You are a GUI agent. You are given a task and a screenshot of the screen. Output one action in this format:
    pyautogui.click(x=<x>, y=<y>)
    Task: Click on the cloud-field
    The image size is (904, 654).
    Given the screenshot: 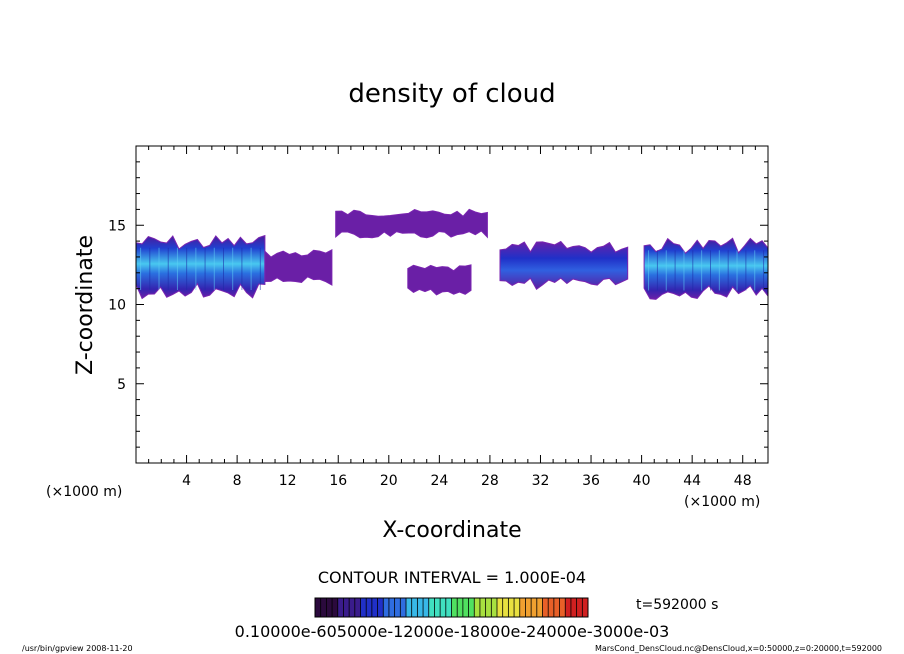 What is the action you would take?
    pyautogui.click(x=452, y=254)
    